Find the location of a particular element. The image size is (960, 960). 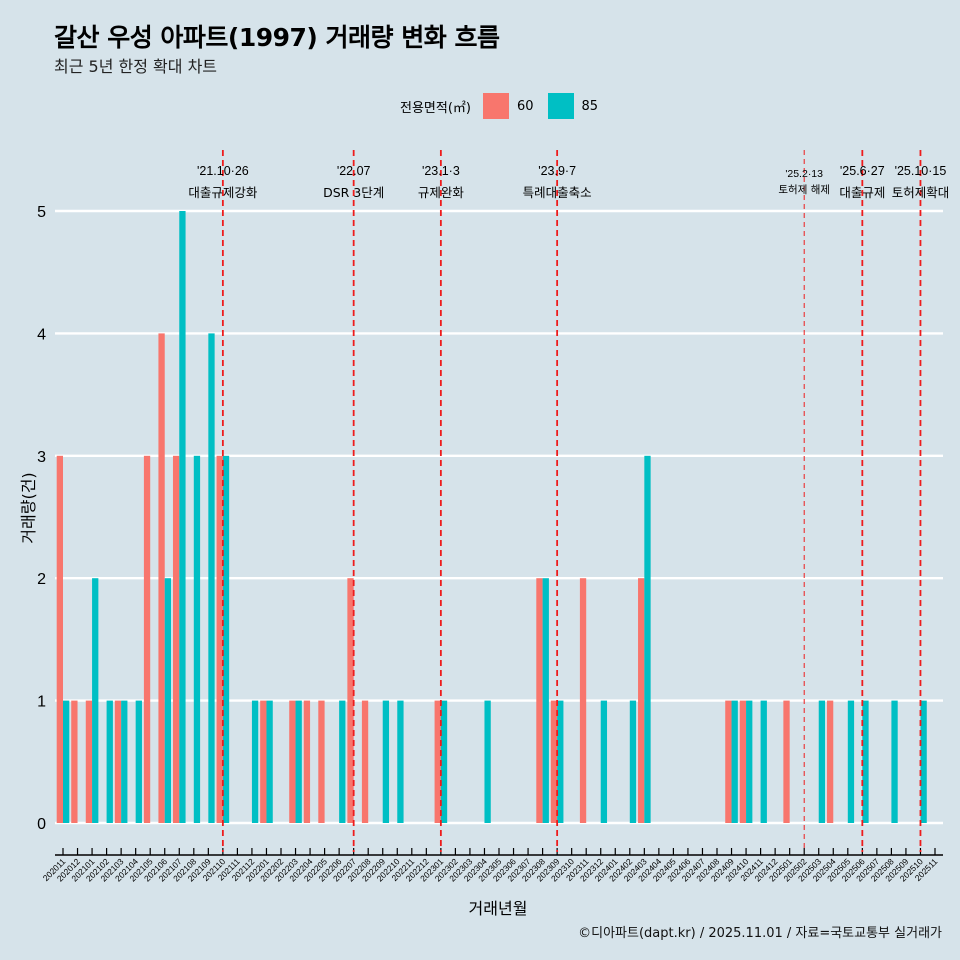

chart-subtitle: 최근 5년 한정 확대 차트 is located at coordinates (136, 66).